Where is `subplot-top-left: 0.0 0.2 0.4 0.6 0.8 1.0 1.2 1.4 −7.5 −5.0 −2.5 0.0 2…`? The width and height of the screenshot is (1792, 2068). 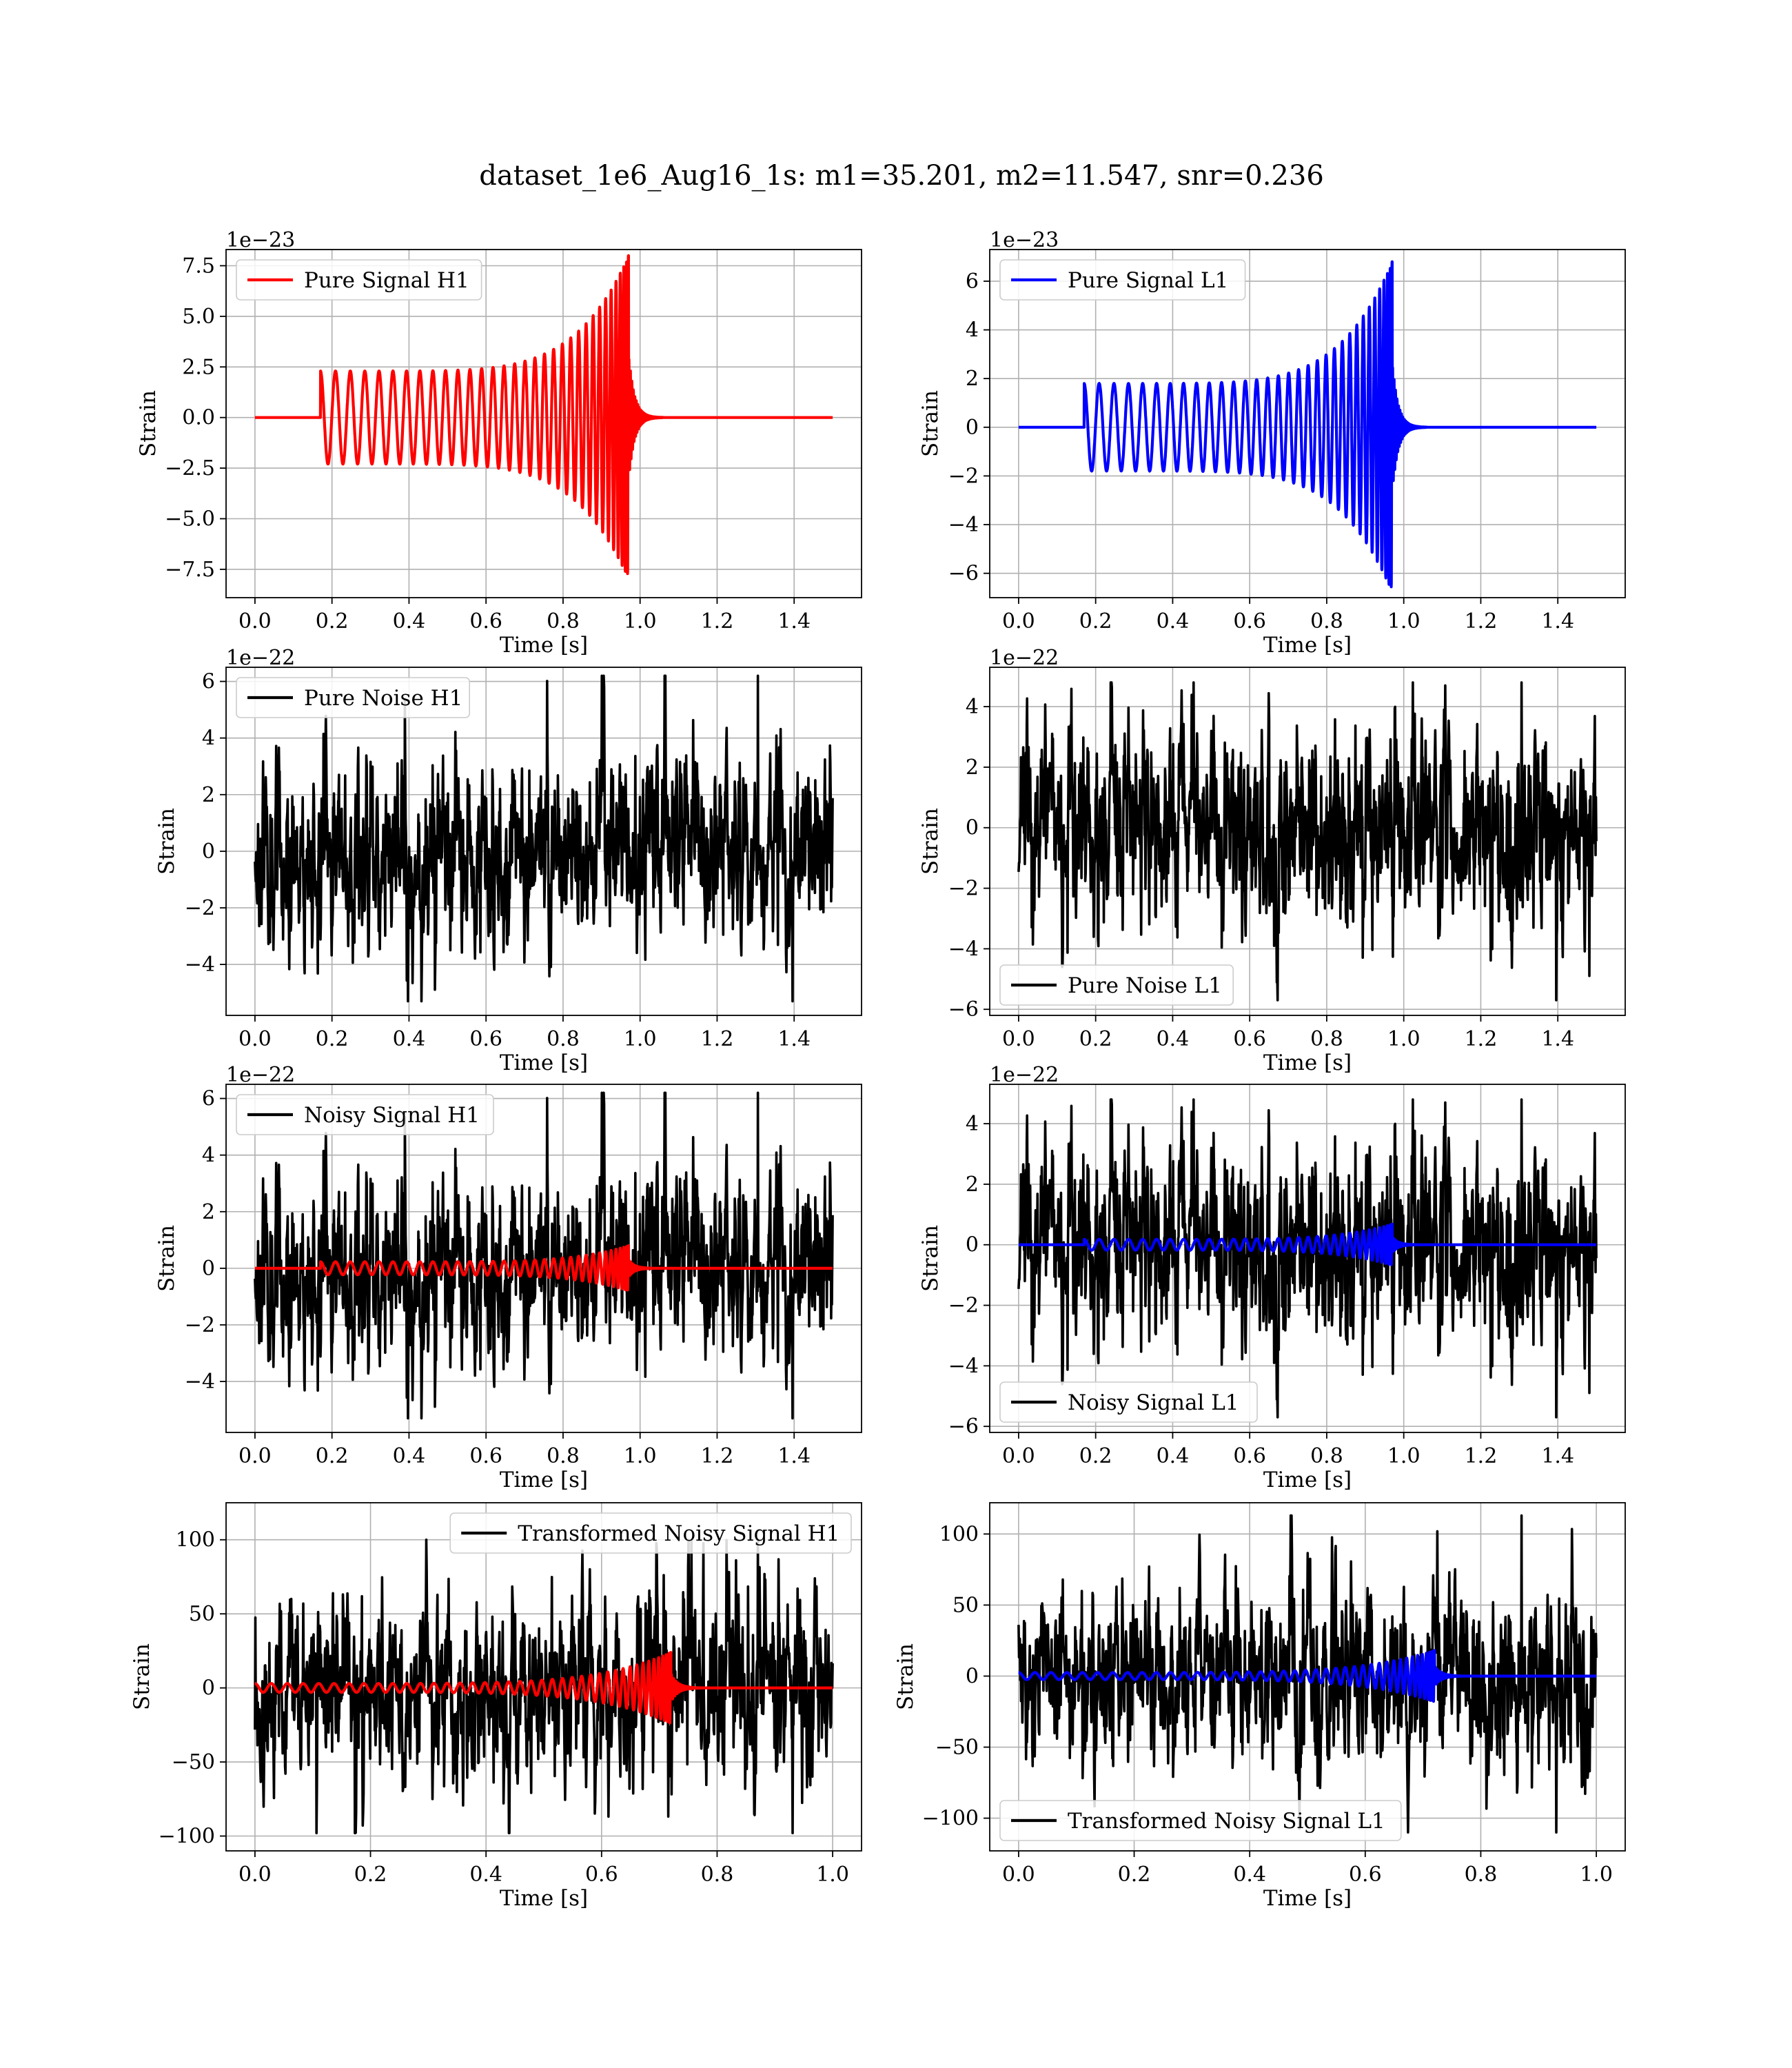
subplot-top-left: 0.0 0.2 0.4 0.6 0.8 1.0 1.2 1.4 −7.5 −5.0 −2.5 0.0 2… is located at coordinates (499, 443).